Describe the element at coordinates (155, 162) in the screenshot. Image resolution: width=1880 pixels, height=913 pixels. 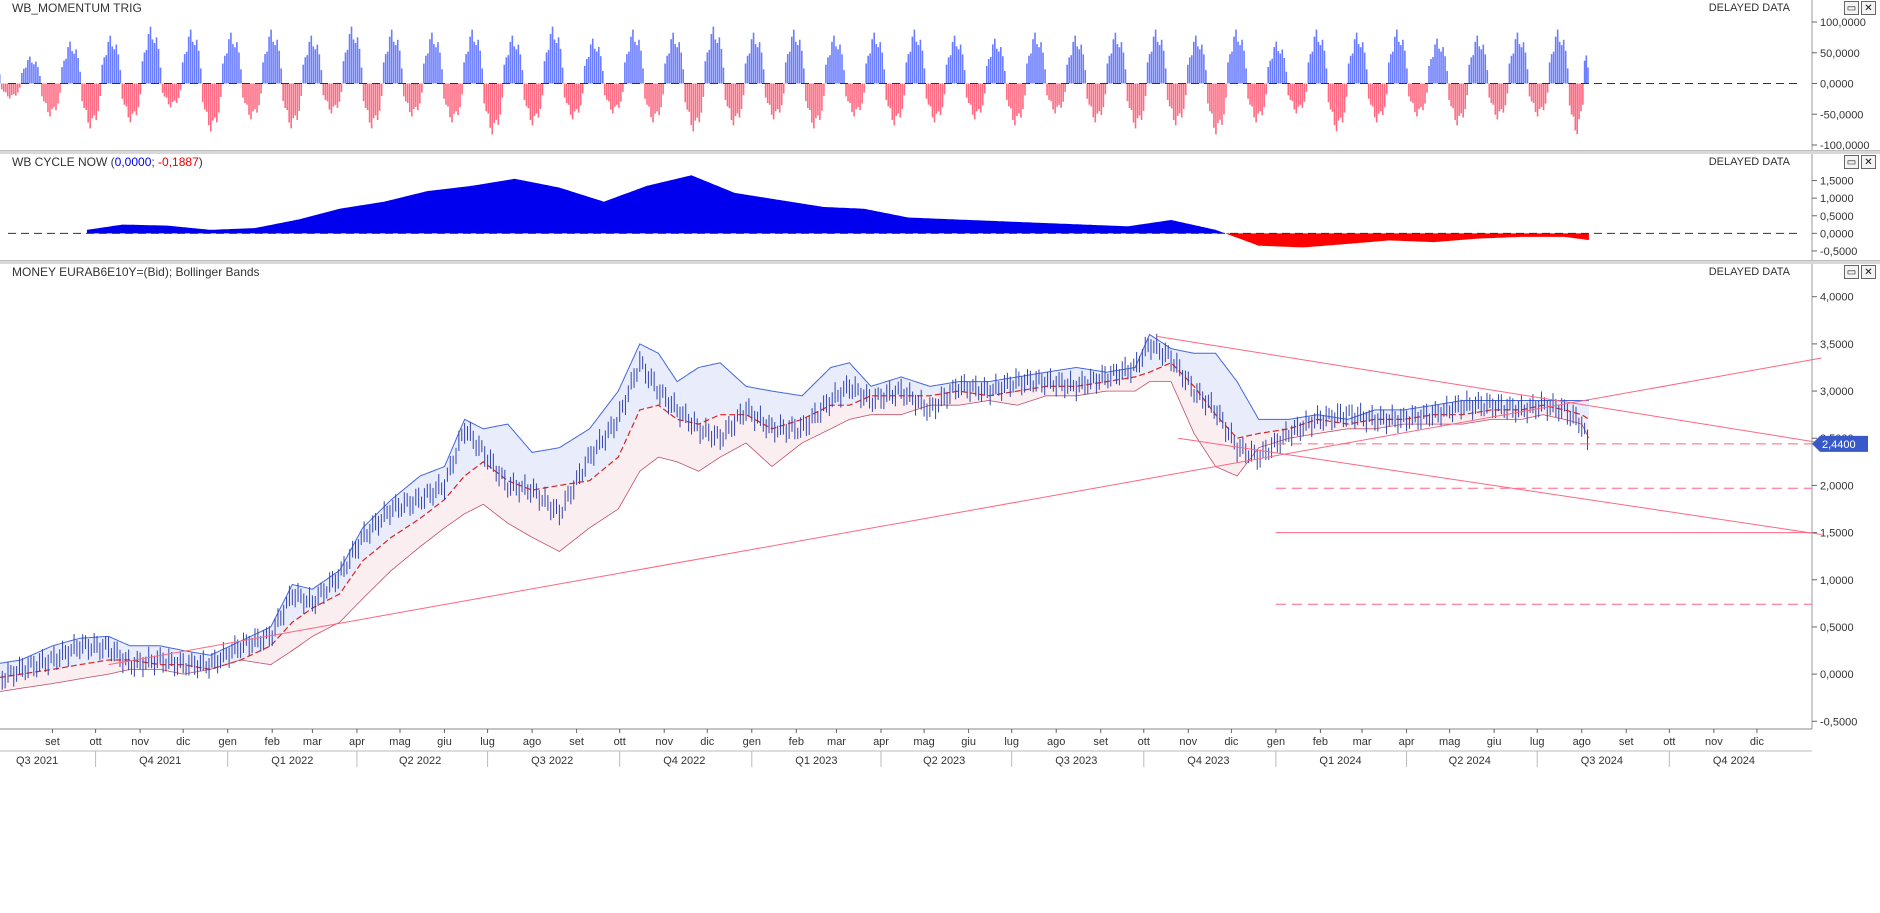
I see `cycle-title-sep: ;` at that location.